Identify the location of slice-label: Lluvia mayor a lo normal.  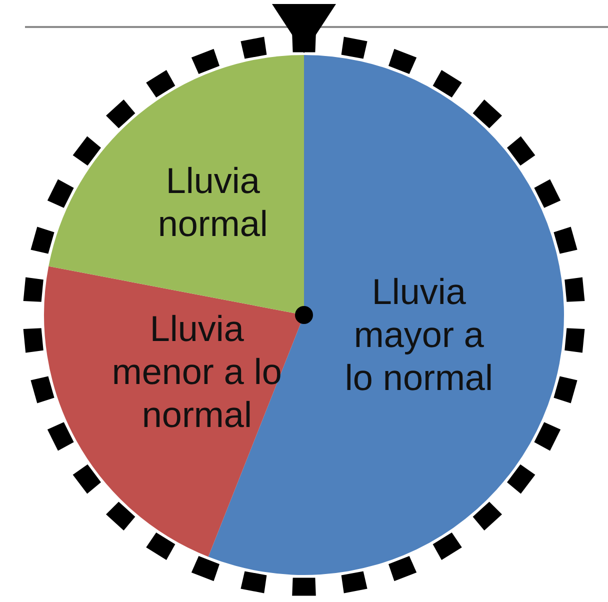
(418, 334).